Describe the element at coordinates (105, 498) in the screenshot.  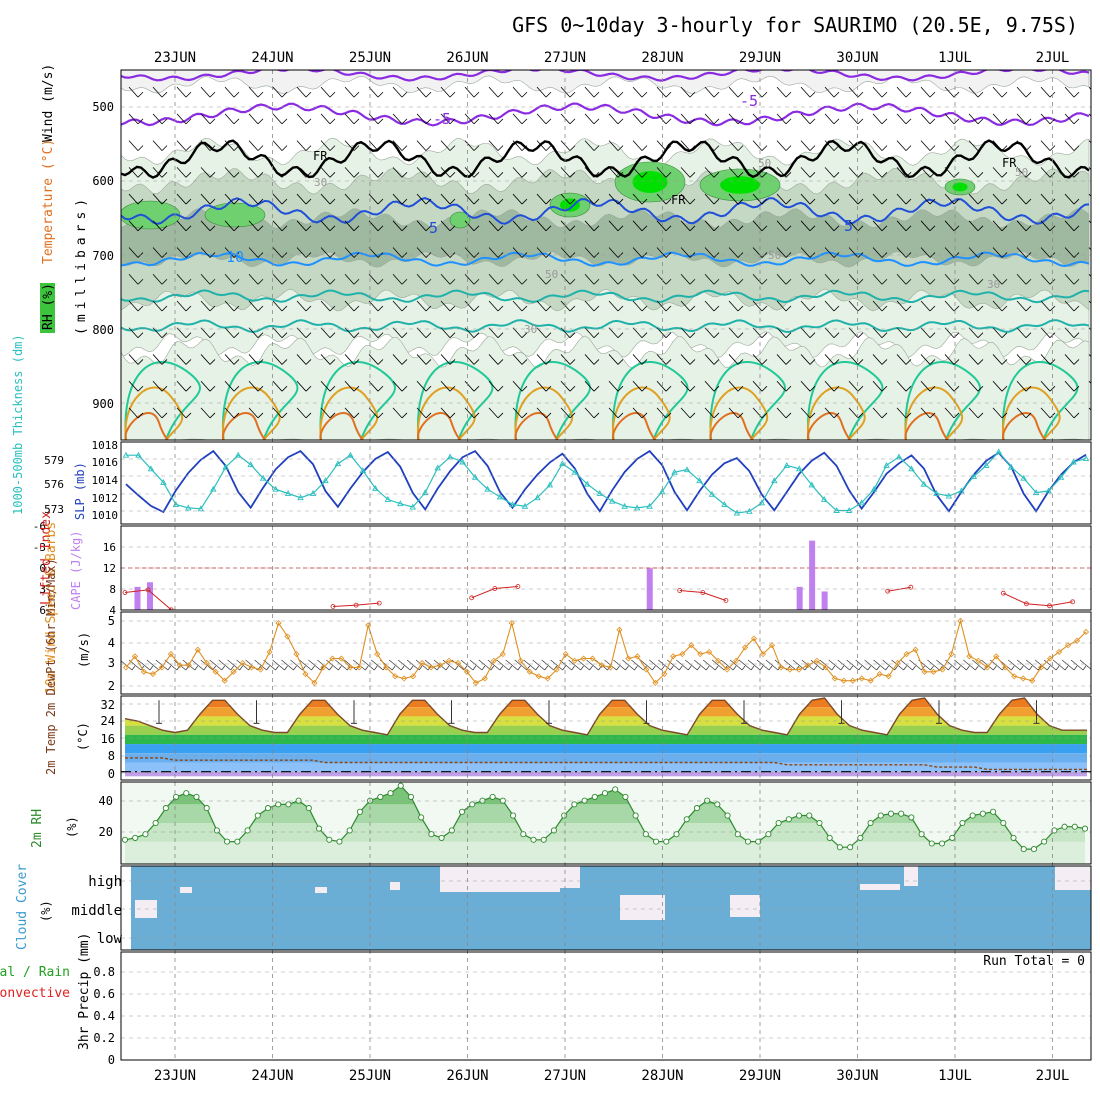
I see `tick-label: 1012` at that location.